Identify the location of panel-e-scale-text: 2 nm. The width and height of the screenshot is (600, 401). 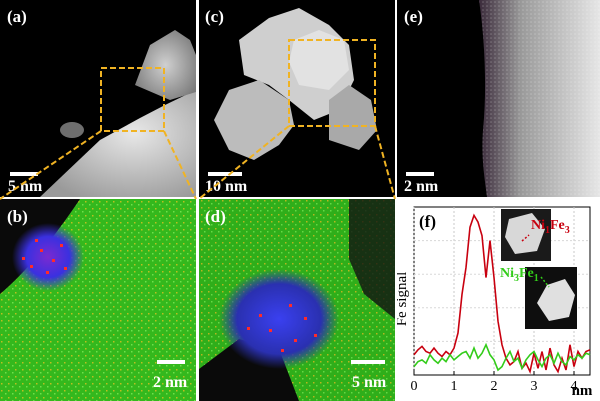
(421, 186).